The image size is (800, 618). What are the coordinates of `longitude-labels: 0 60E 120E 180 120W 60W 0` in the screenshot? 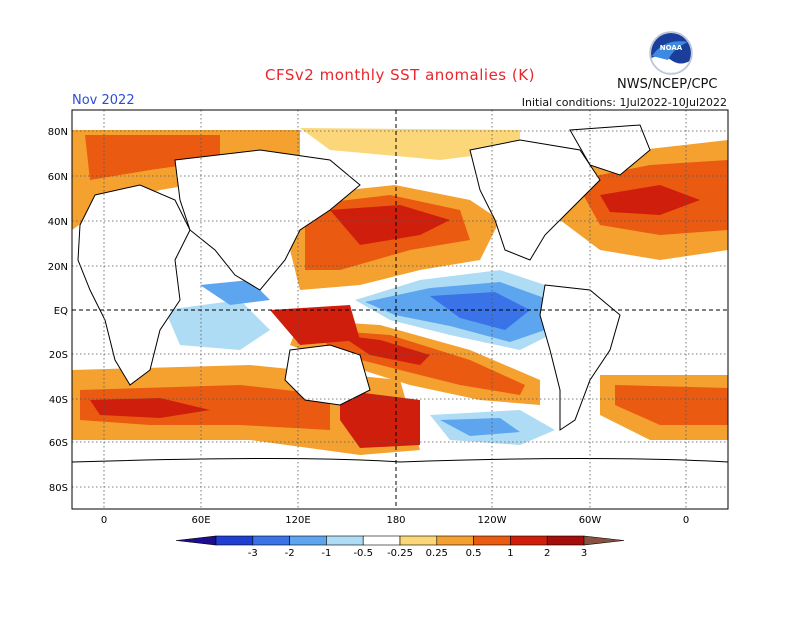 It's located at (395, 520).